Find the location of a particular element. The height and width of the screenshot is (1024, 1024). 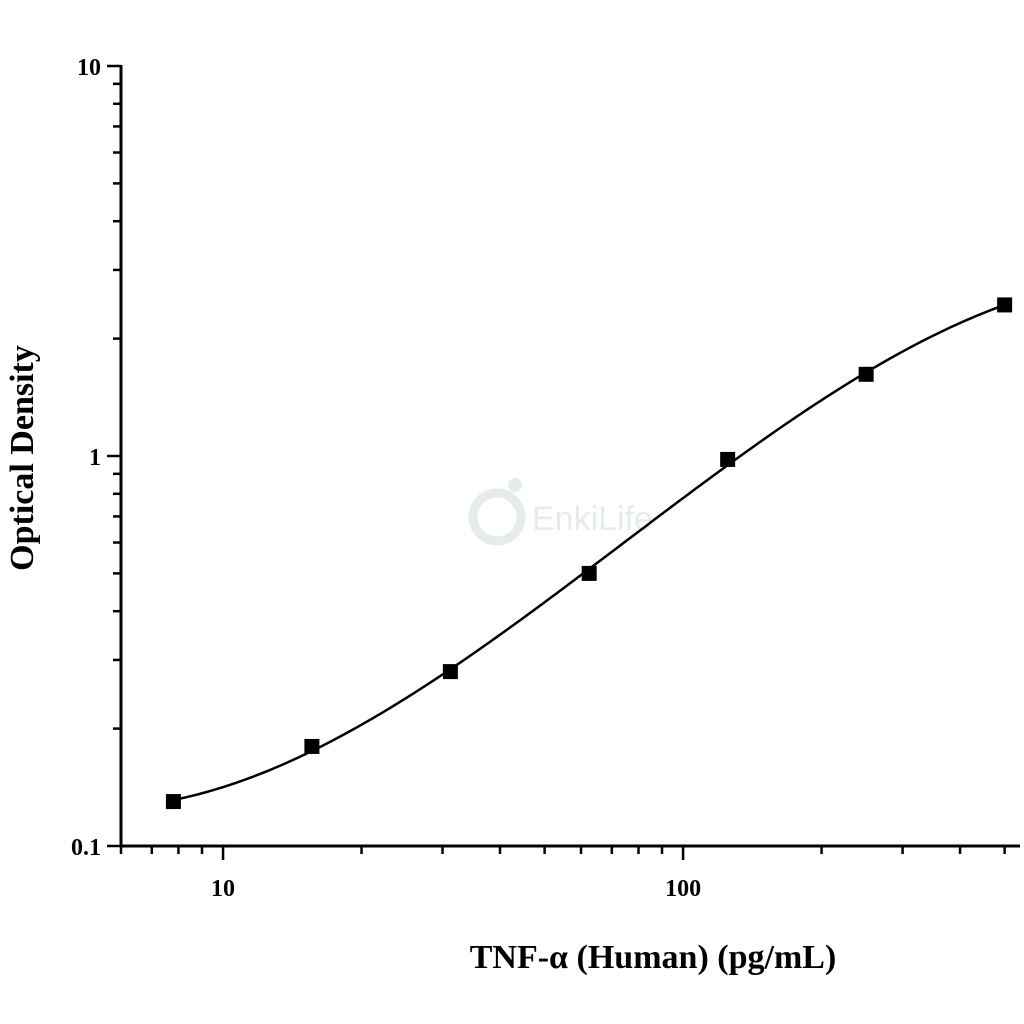

watermark: EnkiLife is located at coordinates (560, 512).